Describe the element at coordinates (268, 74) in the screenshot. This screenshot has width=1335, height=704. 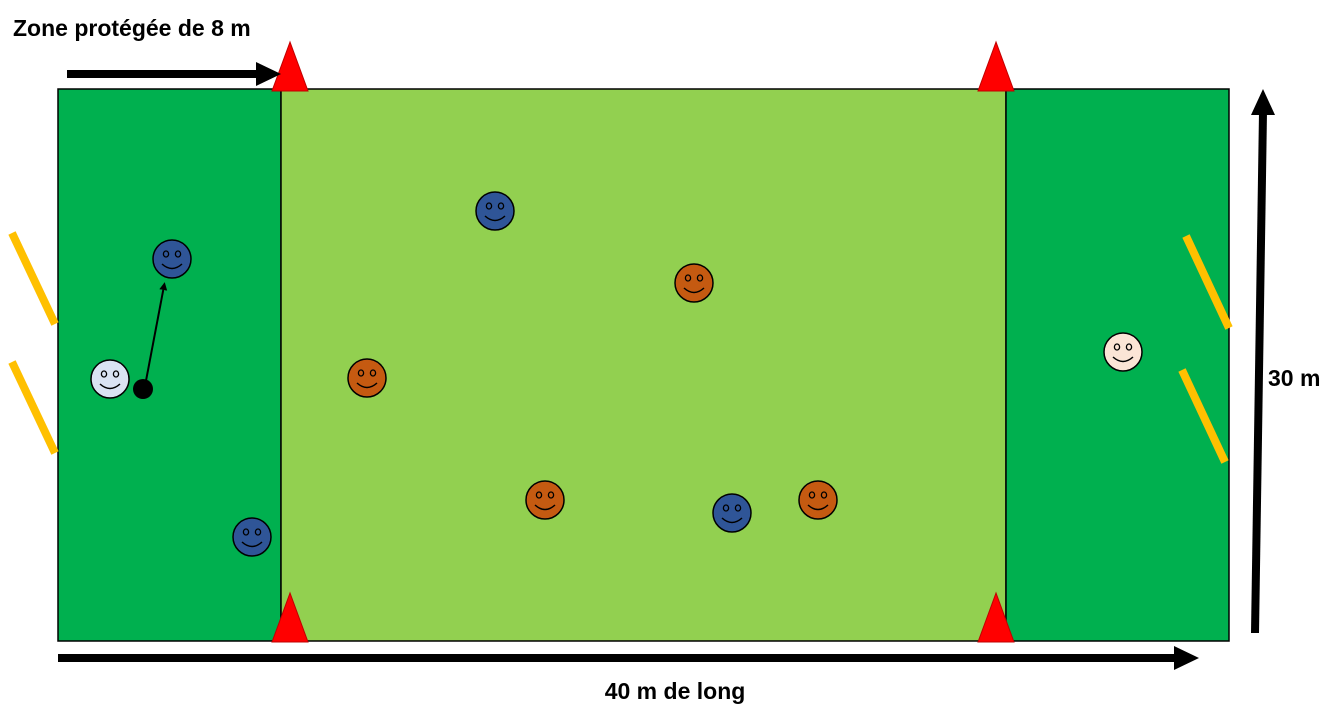
I see `protected-zone-arrowhead` at that location.